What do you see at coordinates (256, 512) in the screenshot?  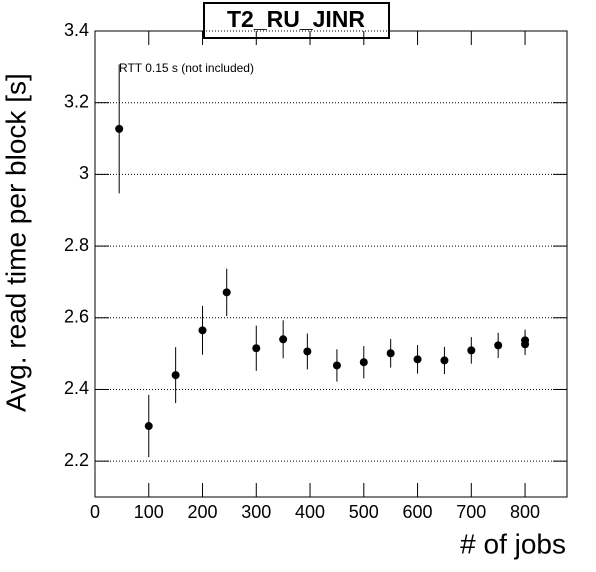 I see `x-tick-label: 300` at bounding box center [256, 512].